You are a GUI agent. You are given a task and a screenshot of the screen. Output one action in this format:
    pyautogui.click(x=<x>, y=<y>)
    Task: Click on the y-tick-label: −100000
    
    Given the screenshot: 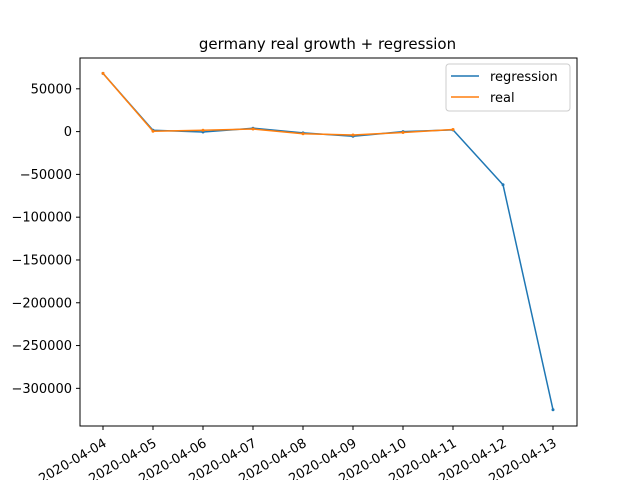 What is the action you would take?
    pyautogui.click(x=41, y=218)
    